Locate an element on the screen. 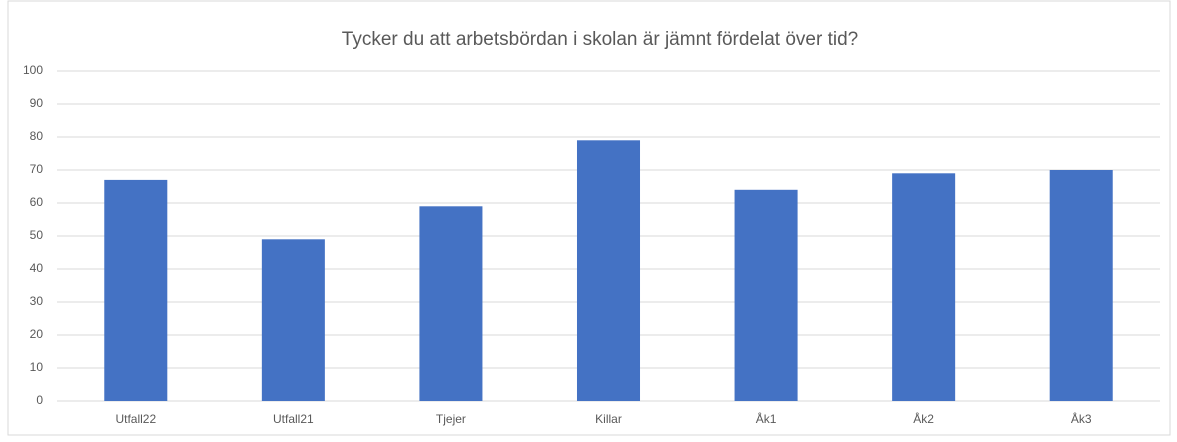 Image resolution: width=1177 pixels, height=442 pixels. x-tick-label: Åk2 is located at coordinates (923, 418).